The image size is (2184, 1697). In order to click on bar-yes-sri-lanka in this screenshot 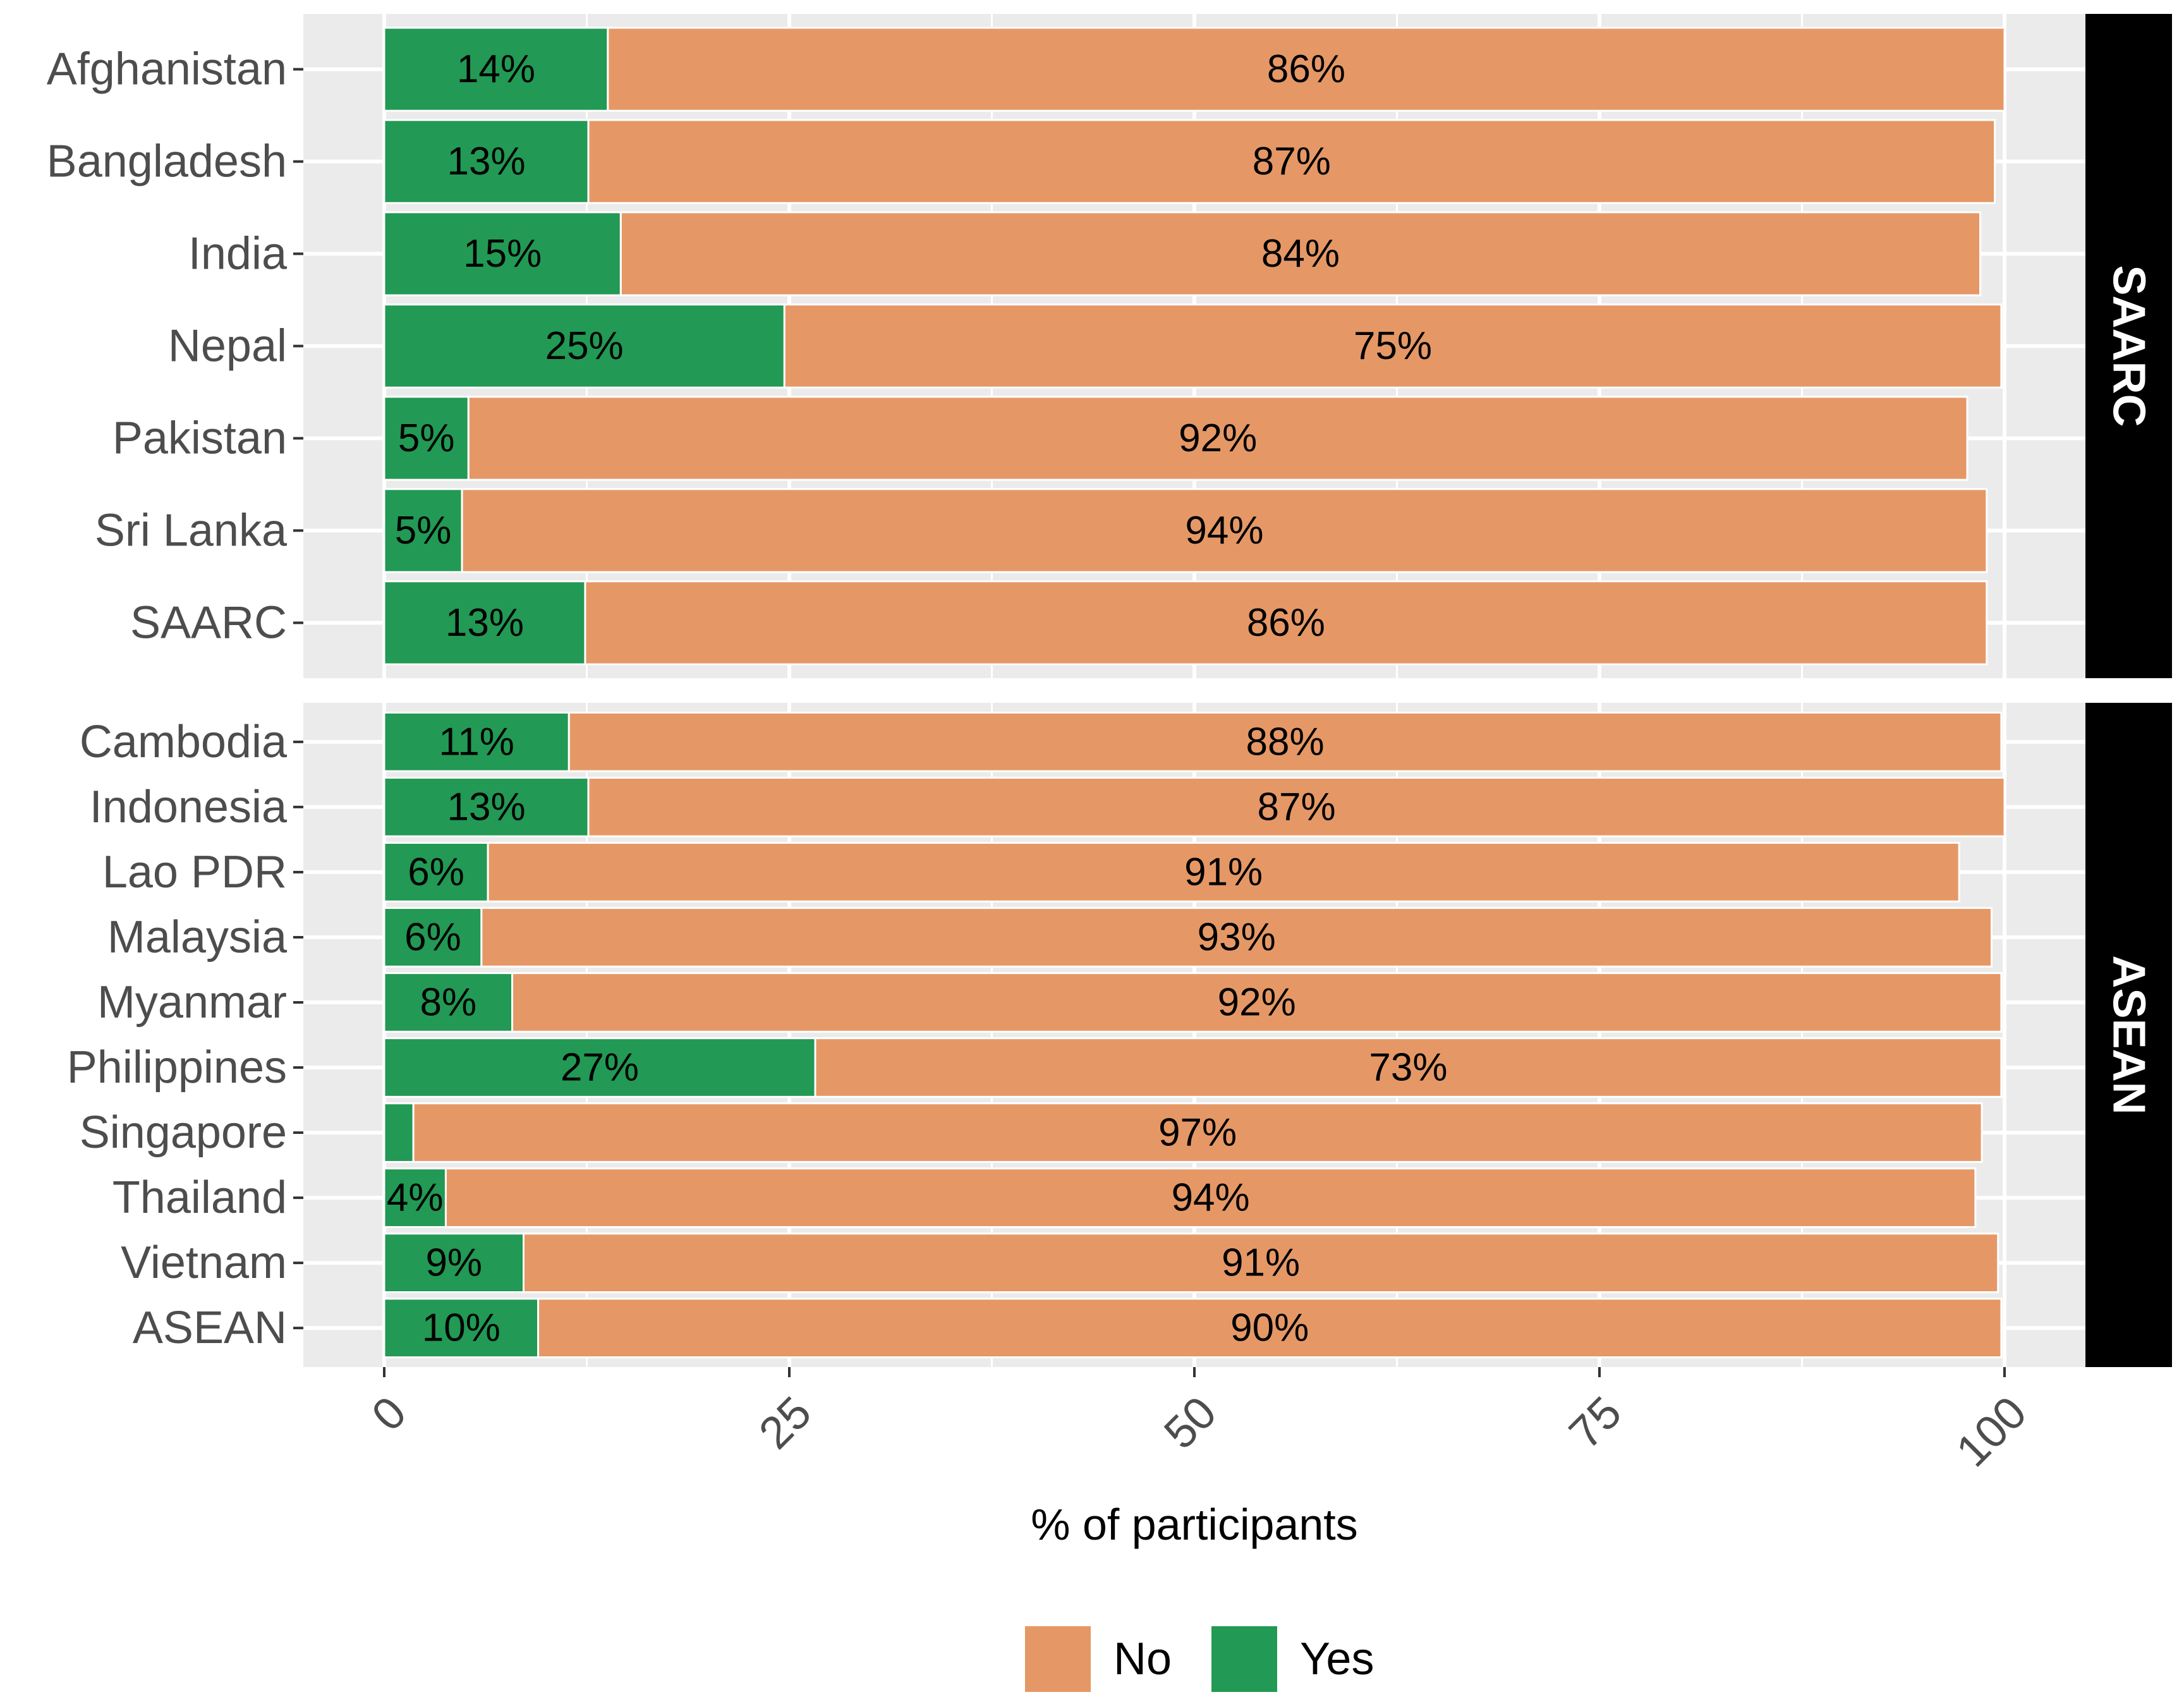, I will do `click(423, 530)`.